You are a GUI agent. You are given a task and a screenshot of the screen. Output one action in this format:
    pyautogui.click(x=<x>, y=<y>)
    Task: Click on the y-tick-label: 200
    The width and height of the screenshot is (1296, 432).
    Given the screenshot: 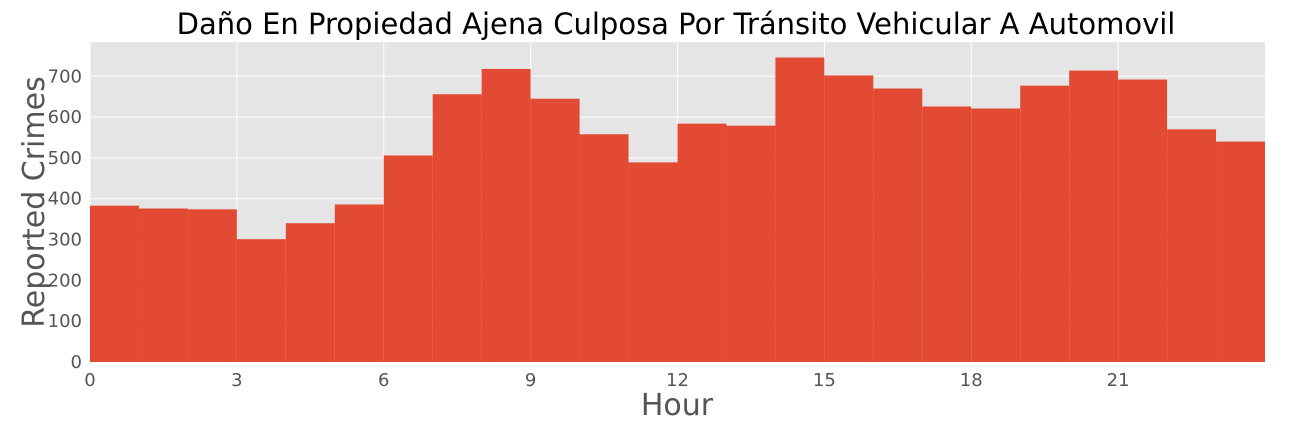 What is the action you would take?
    pyautogui.click(x=65, y=280)
    